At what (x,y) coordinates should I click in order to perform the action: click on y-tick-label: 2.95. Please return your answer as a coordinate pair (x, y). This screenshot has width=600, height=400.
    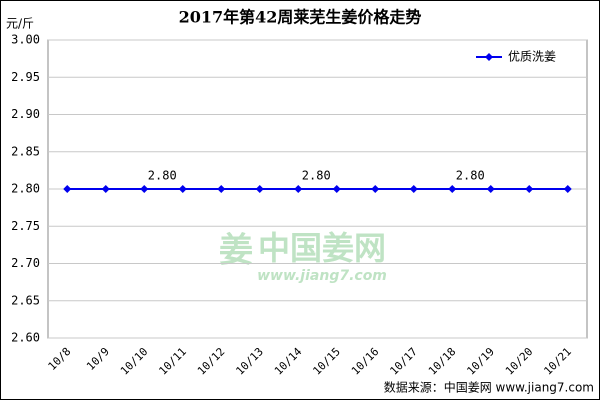
    Looking at the image, I should click on (25, 77).